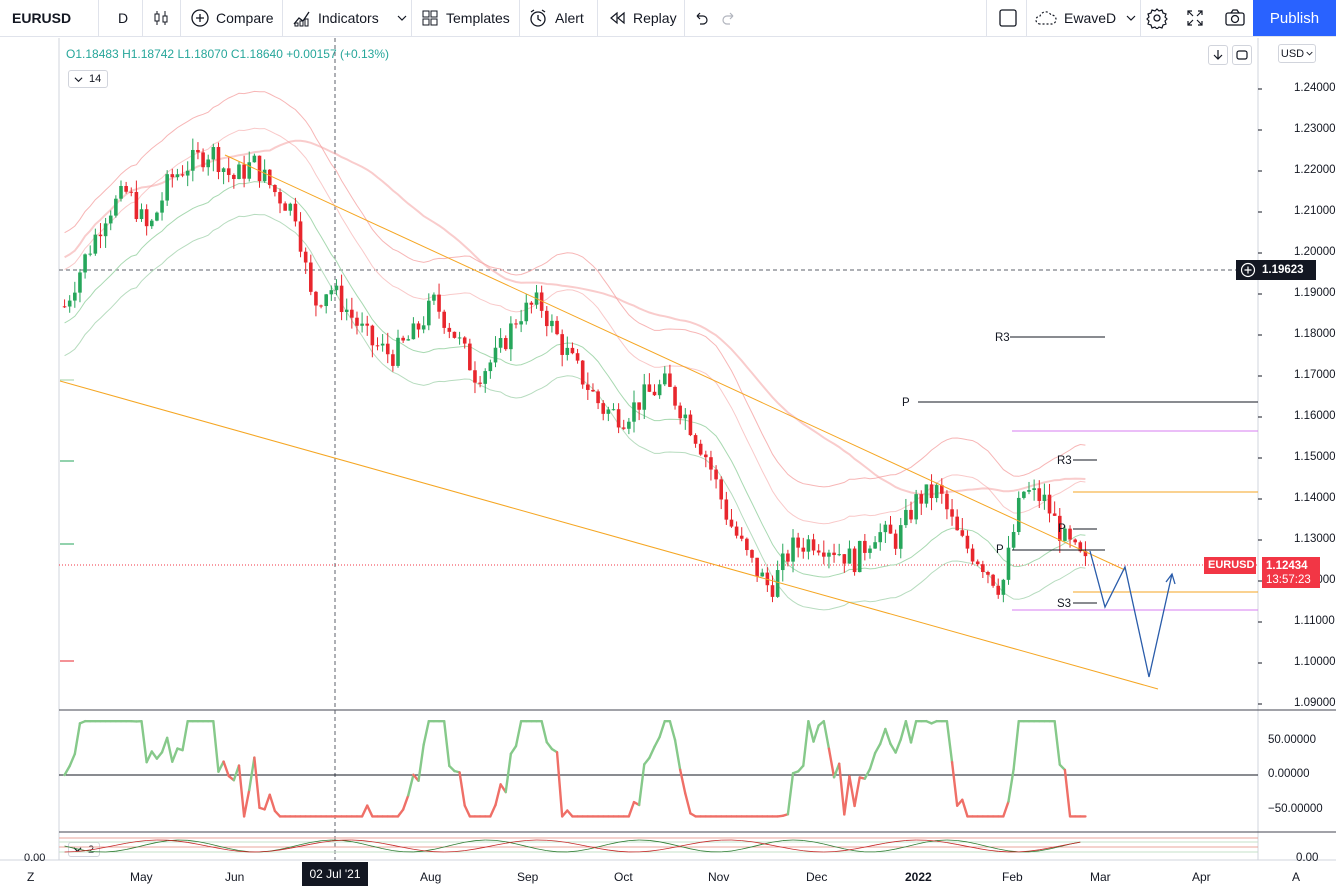  What do you see at coordinates (701, 18) in the screenshot?
I see `undo-button` at bounding box center [701, 18].